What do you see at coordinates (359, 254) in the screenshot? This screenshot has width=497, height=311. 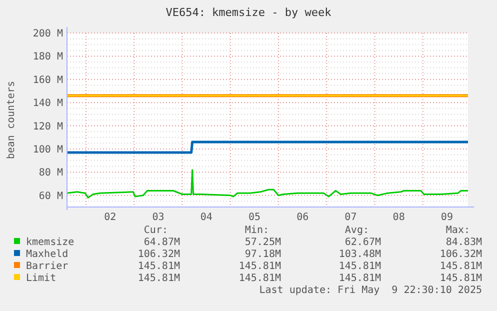 I see `text: 103.48M` at bounding box center [359, 254].